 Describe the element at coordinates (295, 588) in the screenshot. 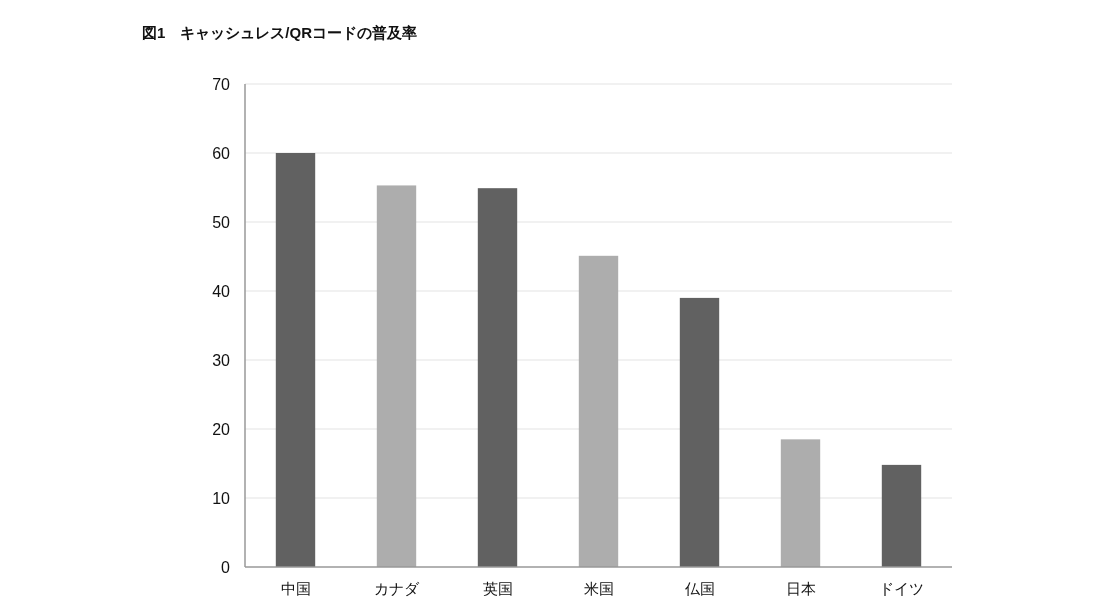

I see `x-tick-label: 中国` at that location.